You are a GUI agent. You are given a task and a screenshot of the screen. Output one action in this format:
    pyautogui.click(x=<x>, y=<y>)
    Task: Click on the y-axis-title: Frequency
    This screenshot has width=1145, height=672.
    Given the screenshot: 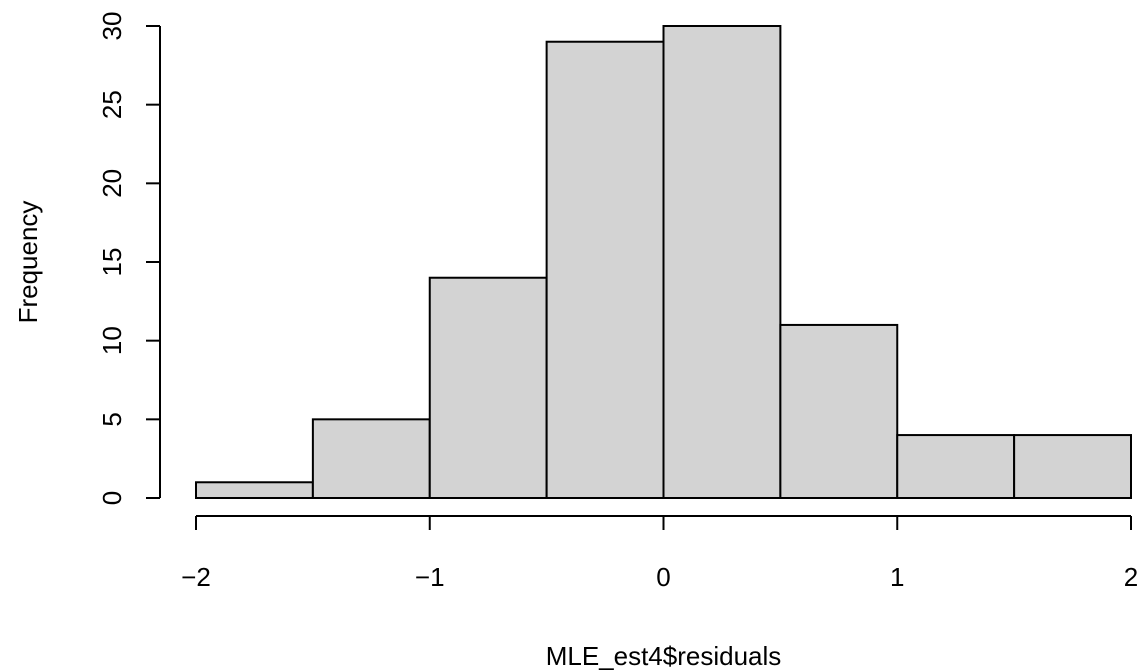 What is the action you would take?
    pyautogui.click(x=28, y=262)
    